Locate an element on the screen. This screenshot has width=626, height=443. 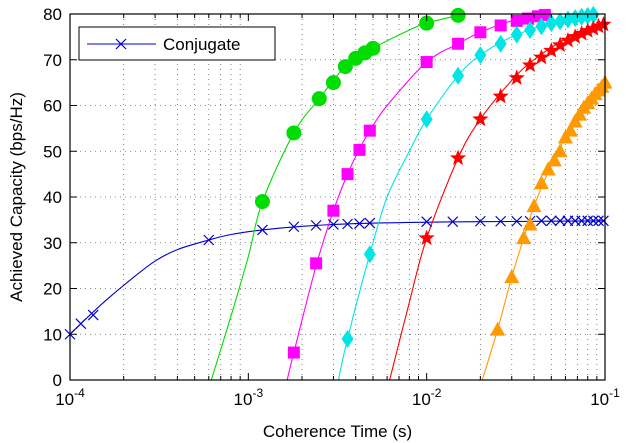
x-tick-exponent: -2 is located at coordinates (436, 393).